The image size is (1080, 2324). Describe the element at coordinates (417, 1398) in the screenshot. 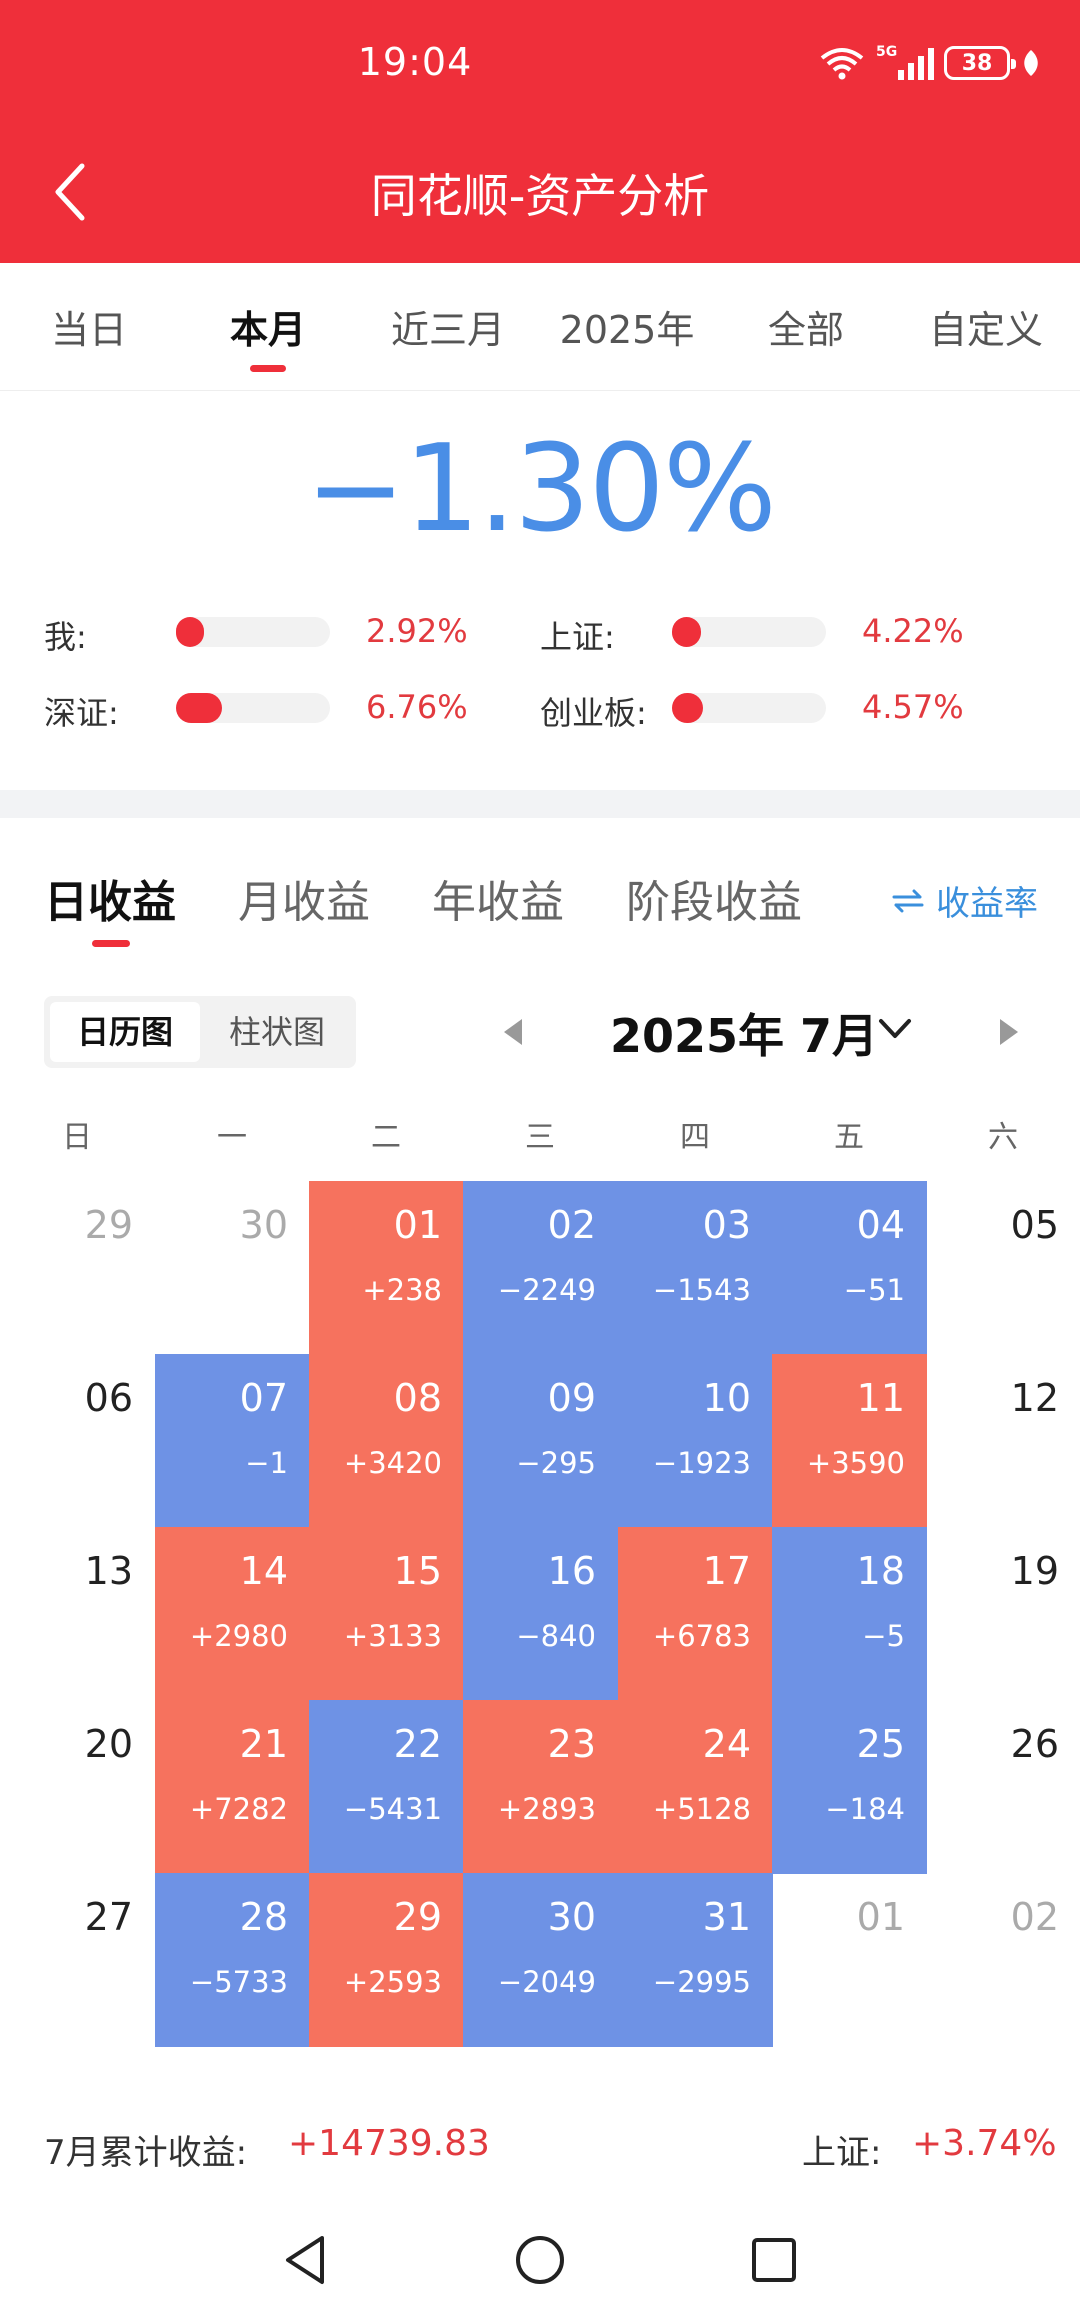

I see `calendar-day-number: 08` at that location.